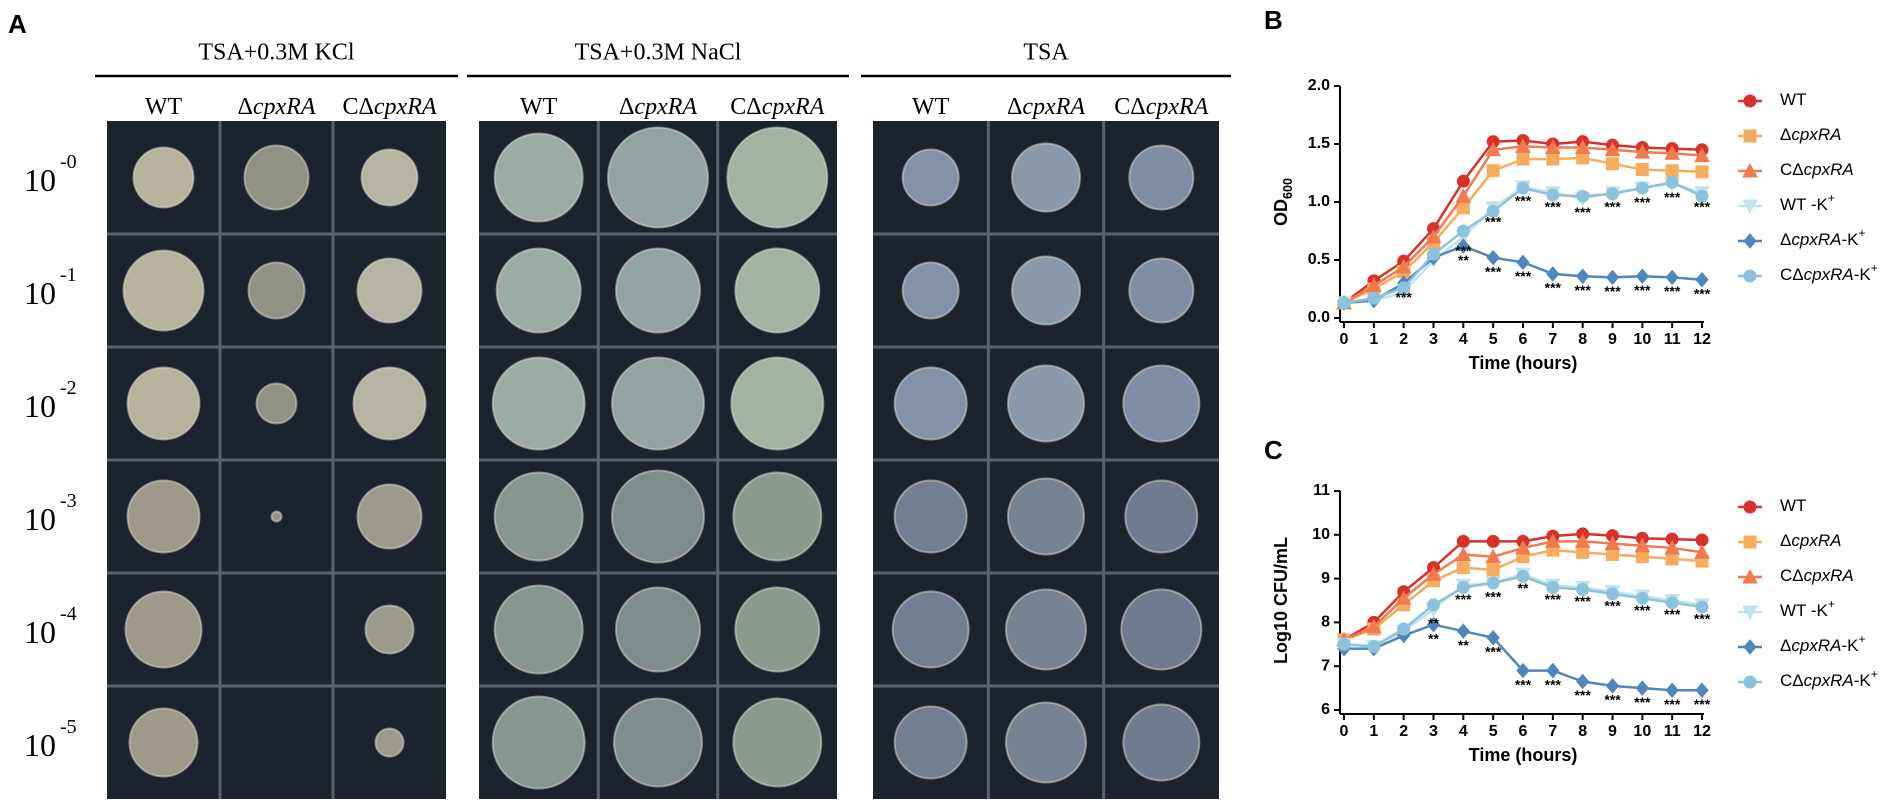 This screenshot has height=810, width=1902. What do you see at coordinates (1793, 99) in the screenshot?
I see `legend-label: WT` at bounding box center [1793, 99].